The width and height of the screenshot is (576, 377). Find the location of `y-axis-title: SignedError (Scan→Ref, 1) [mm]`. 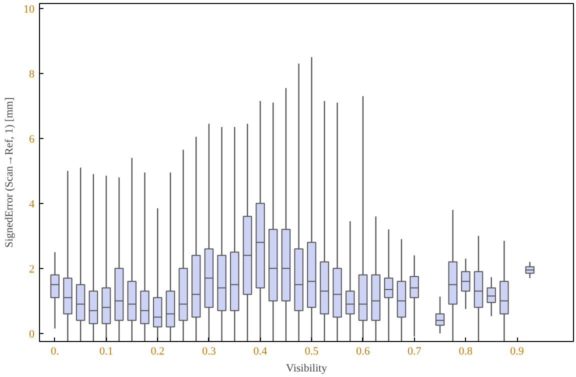

y-axis-title: SignedError (Scan→Ref, 1) [mm] is located at coordinates (10, 172).